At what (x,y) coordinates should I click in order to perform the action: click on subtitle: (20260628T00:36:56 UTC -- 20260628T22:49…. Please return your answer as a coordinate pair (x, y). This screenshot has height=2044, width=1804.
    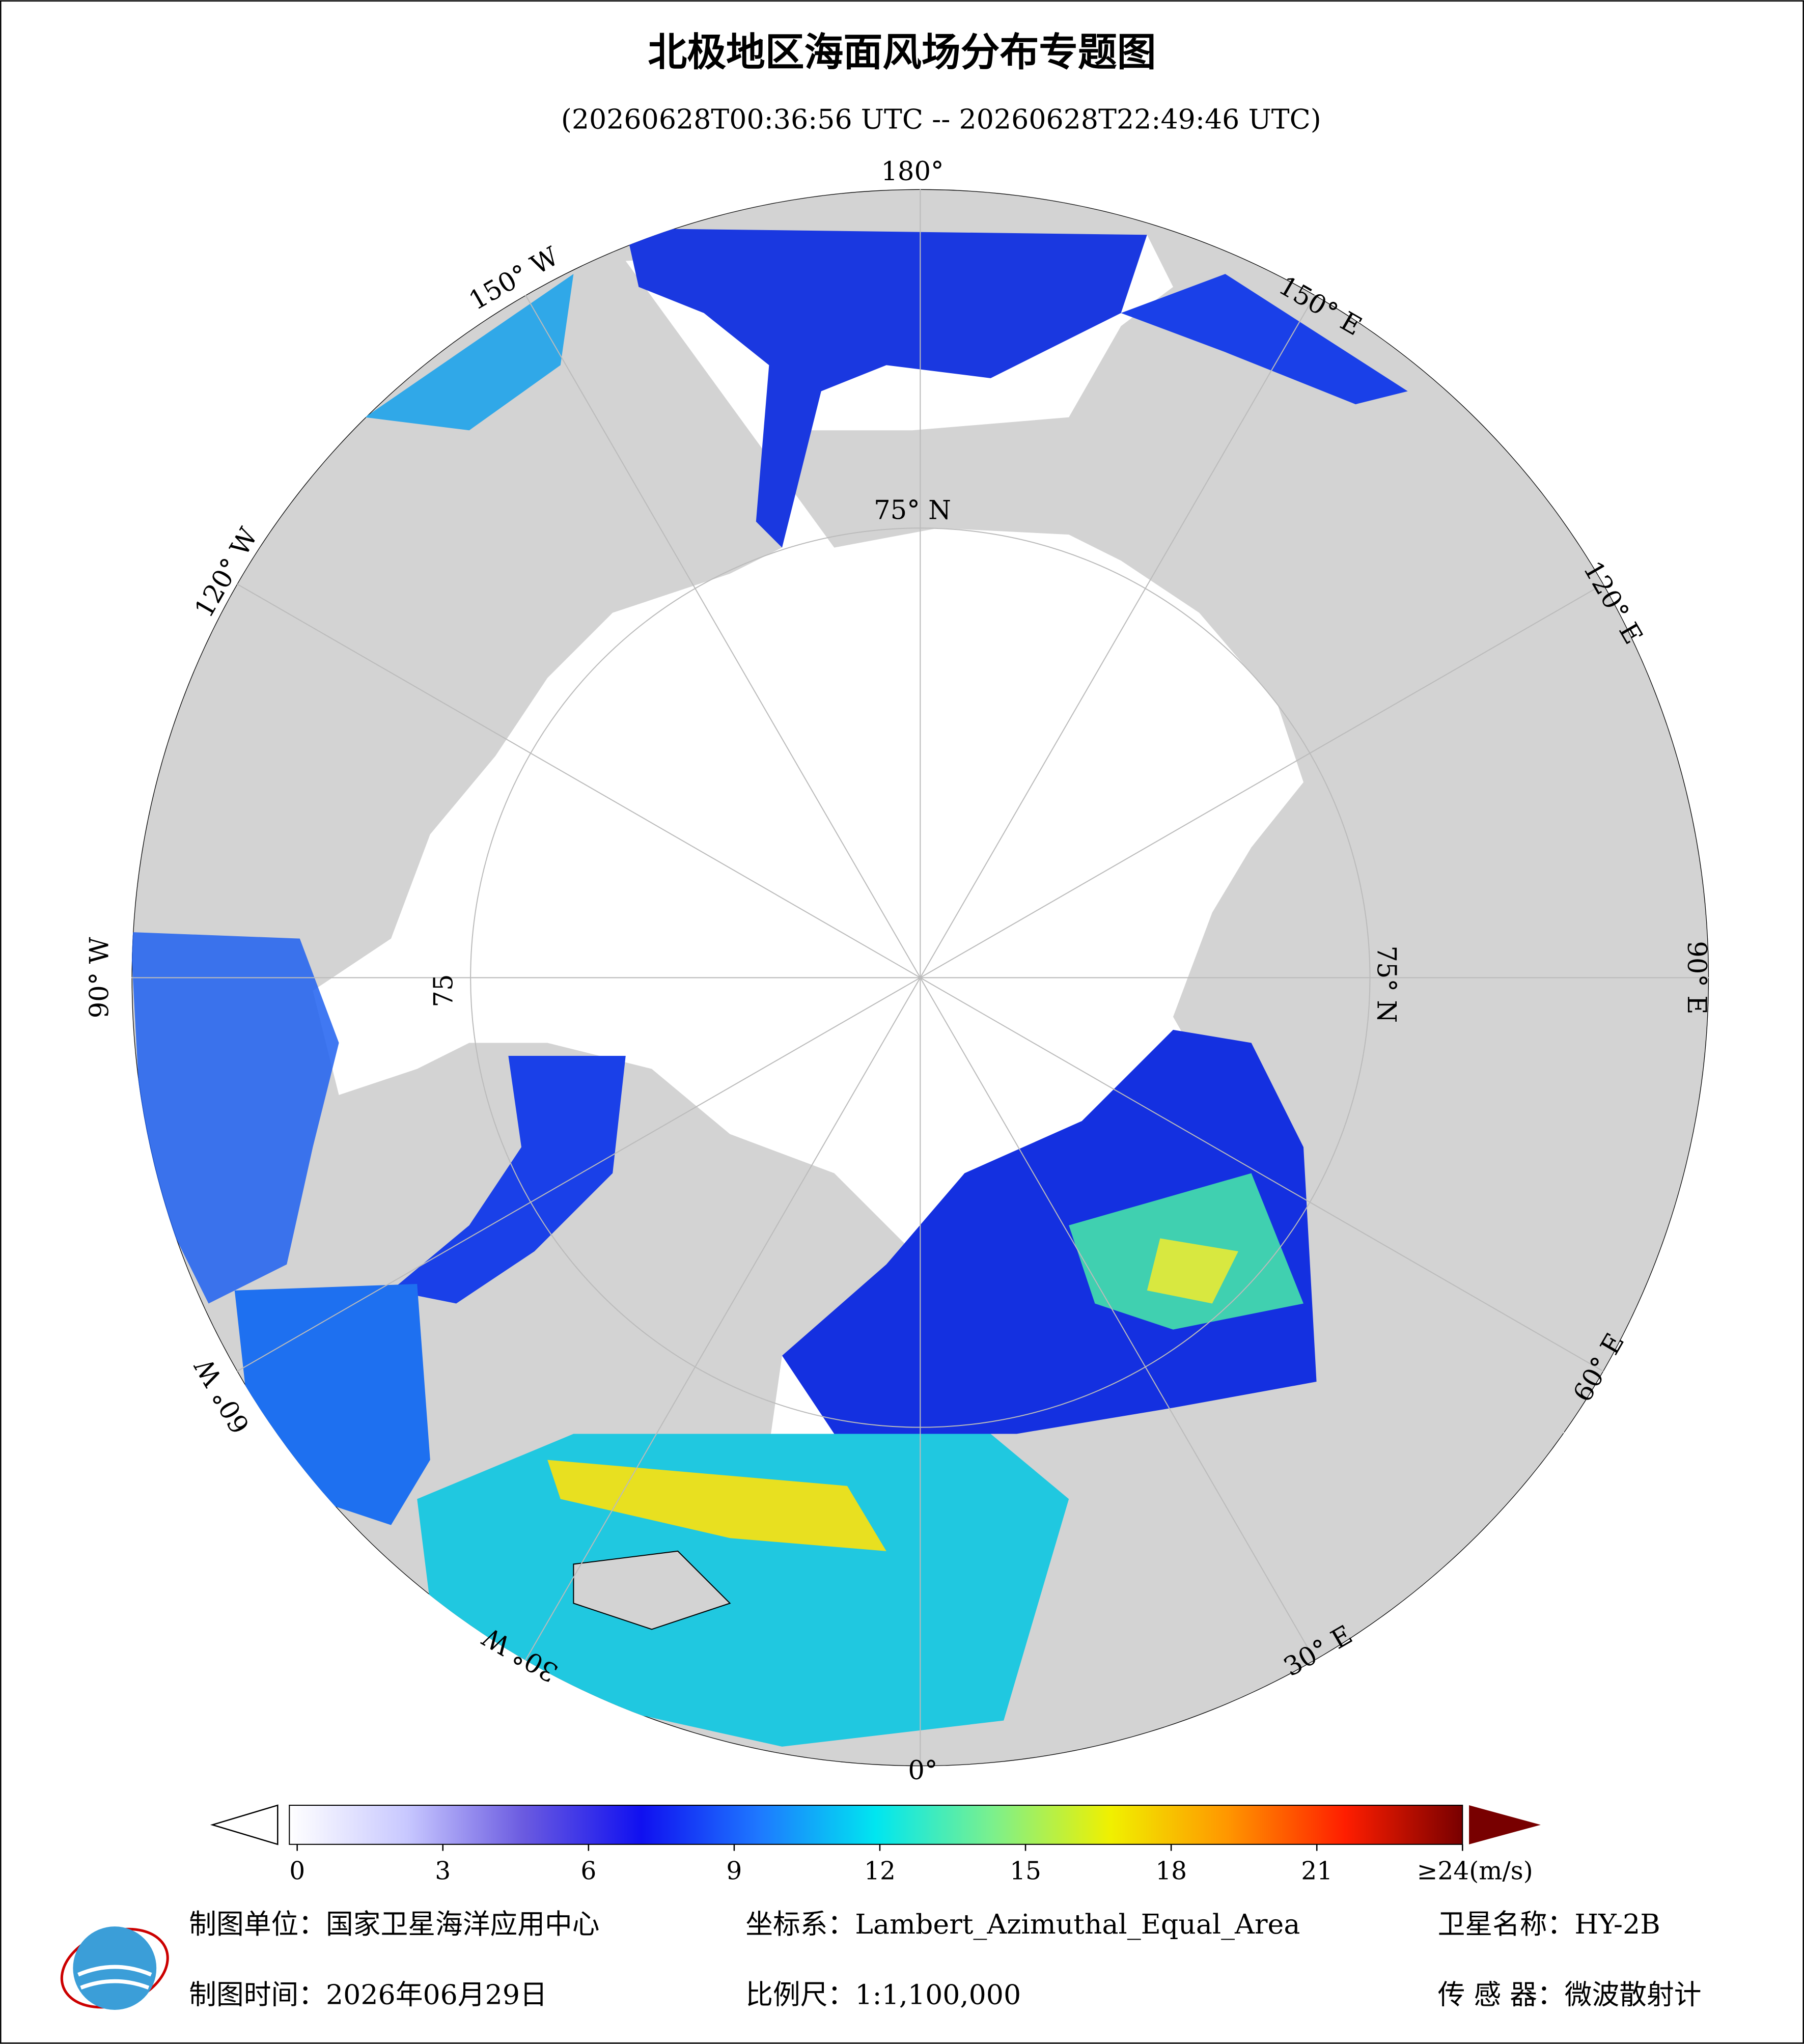
    Looking at the image, I should click on (941, 119).